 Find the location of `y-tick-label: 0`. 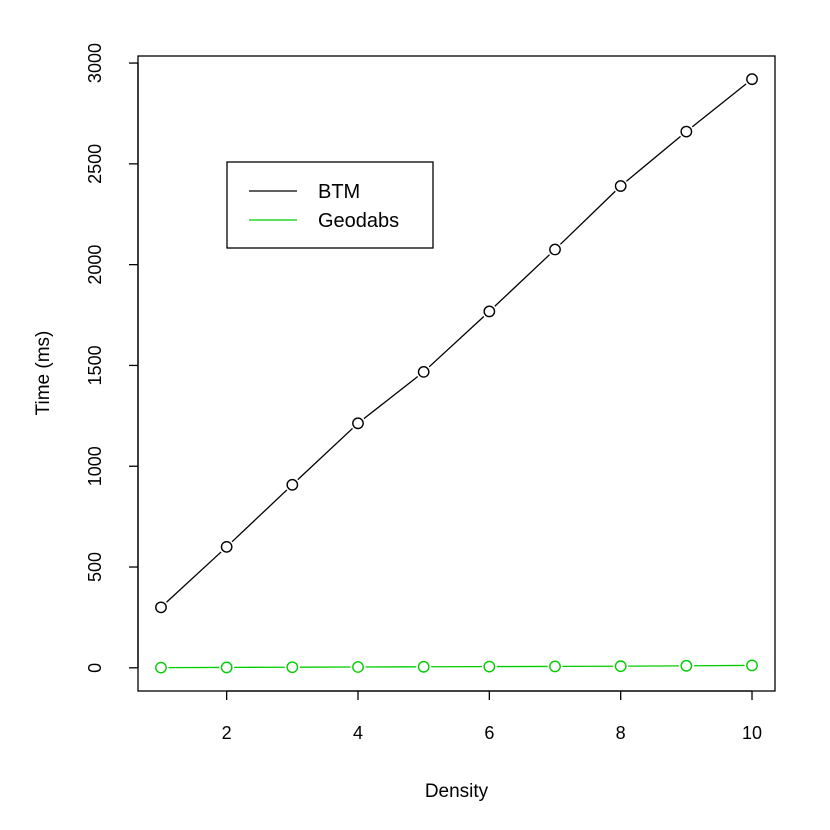

y-tick-label: 0 is located at coordinates (95, 668).